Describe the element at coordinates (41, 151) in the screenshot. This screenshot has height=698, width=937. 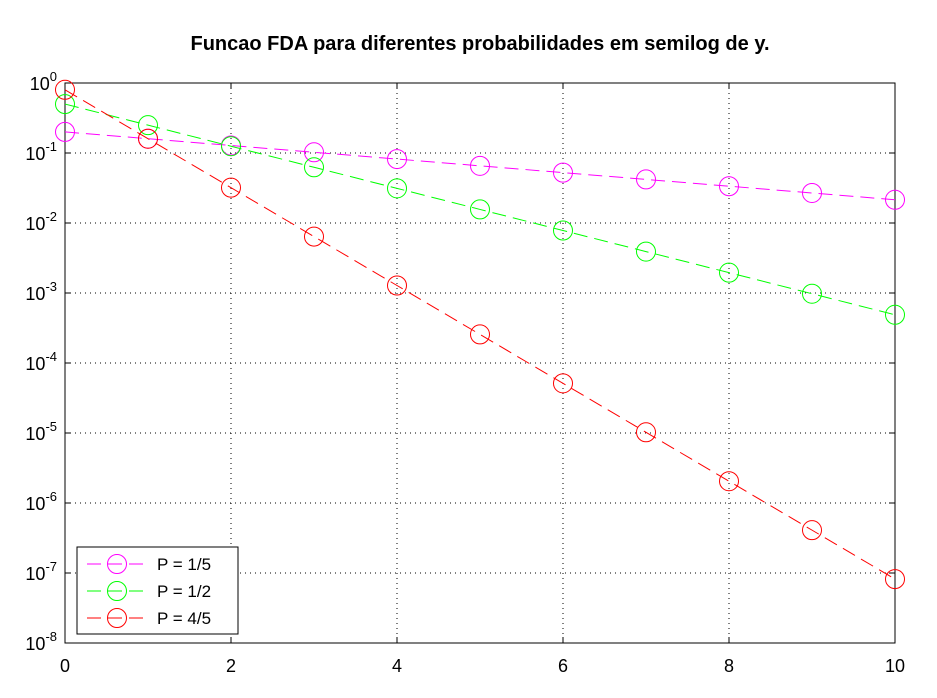
I see `y-tick-label: 10⁻¹` at that location.